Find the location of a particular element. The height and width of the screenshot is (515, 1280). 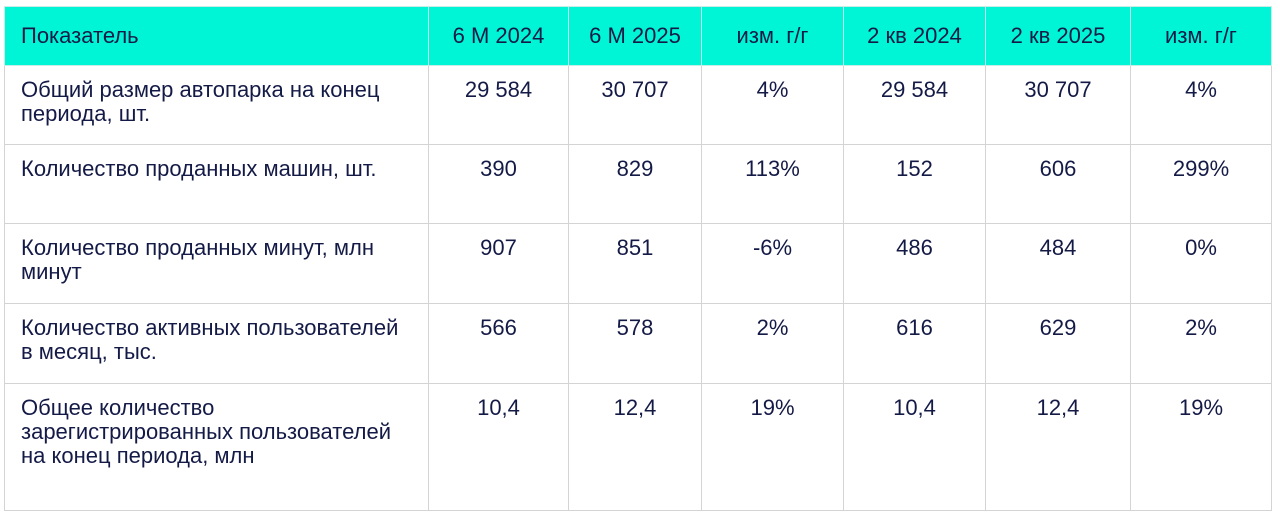

column-header-6m-2025: 6 М 2025 is located at coordinates (635, 36).